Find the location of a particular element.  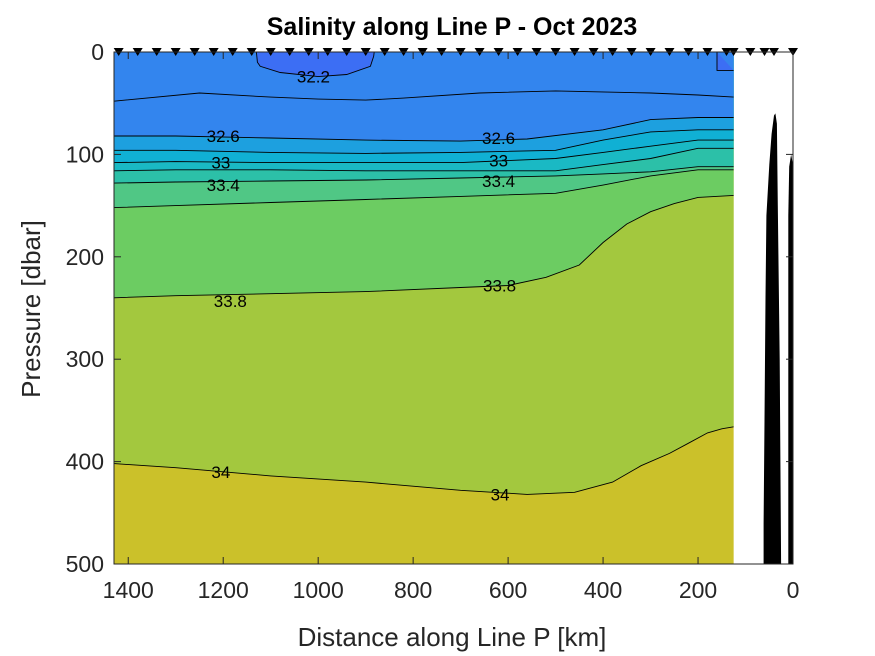

y-tick-label: 300 is located at coordinates (85, 359).